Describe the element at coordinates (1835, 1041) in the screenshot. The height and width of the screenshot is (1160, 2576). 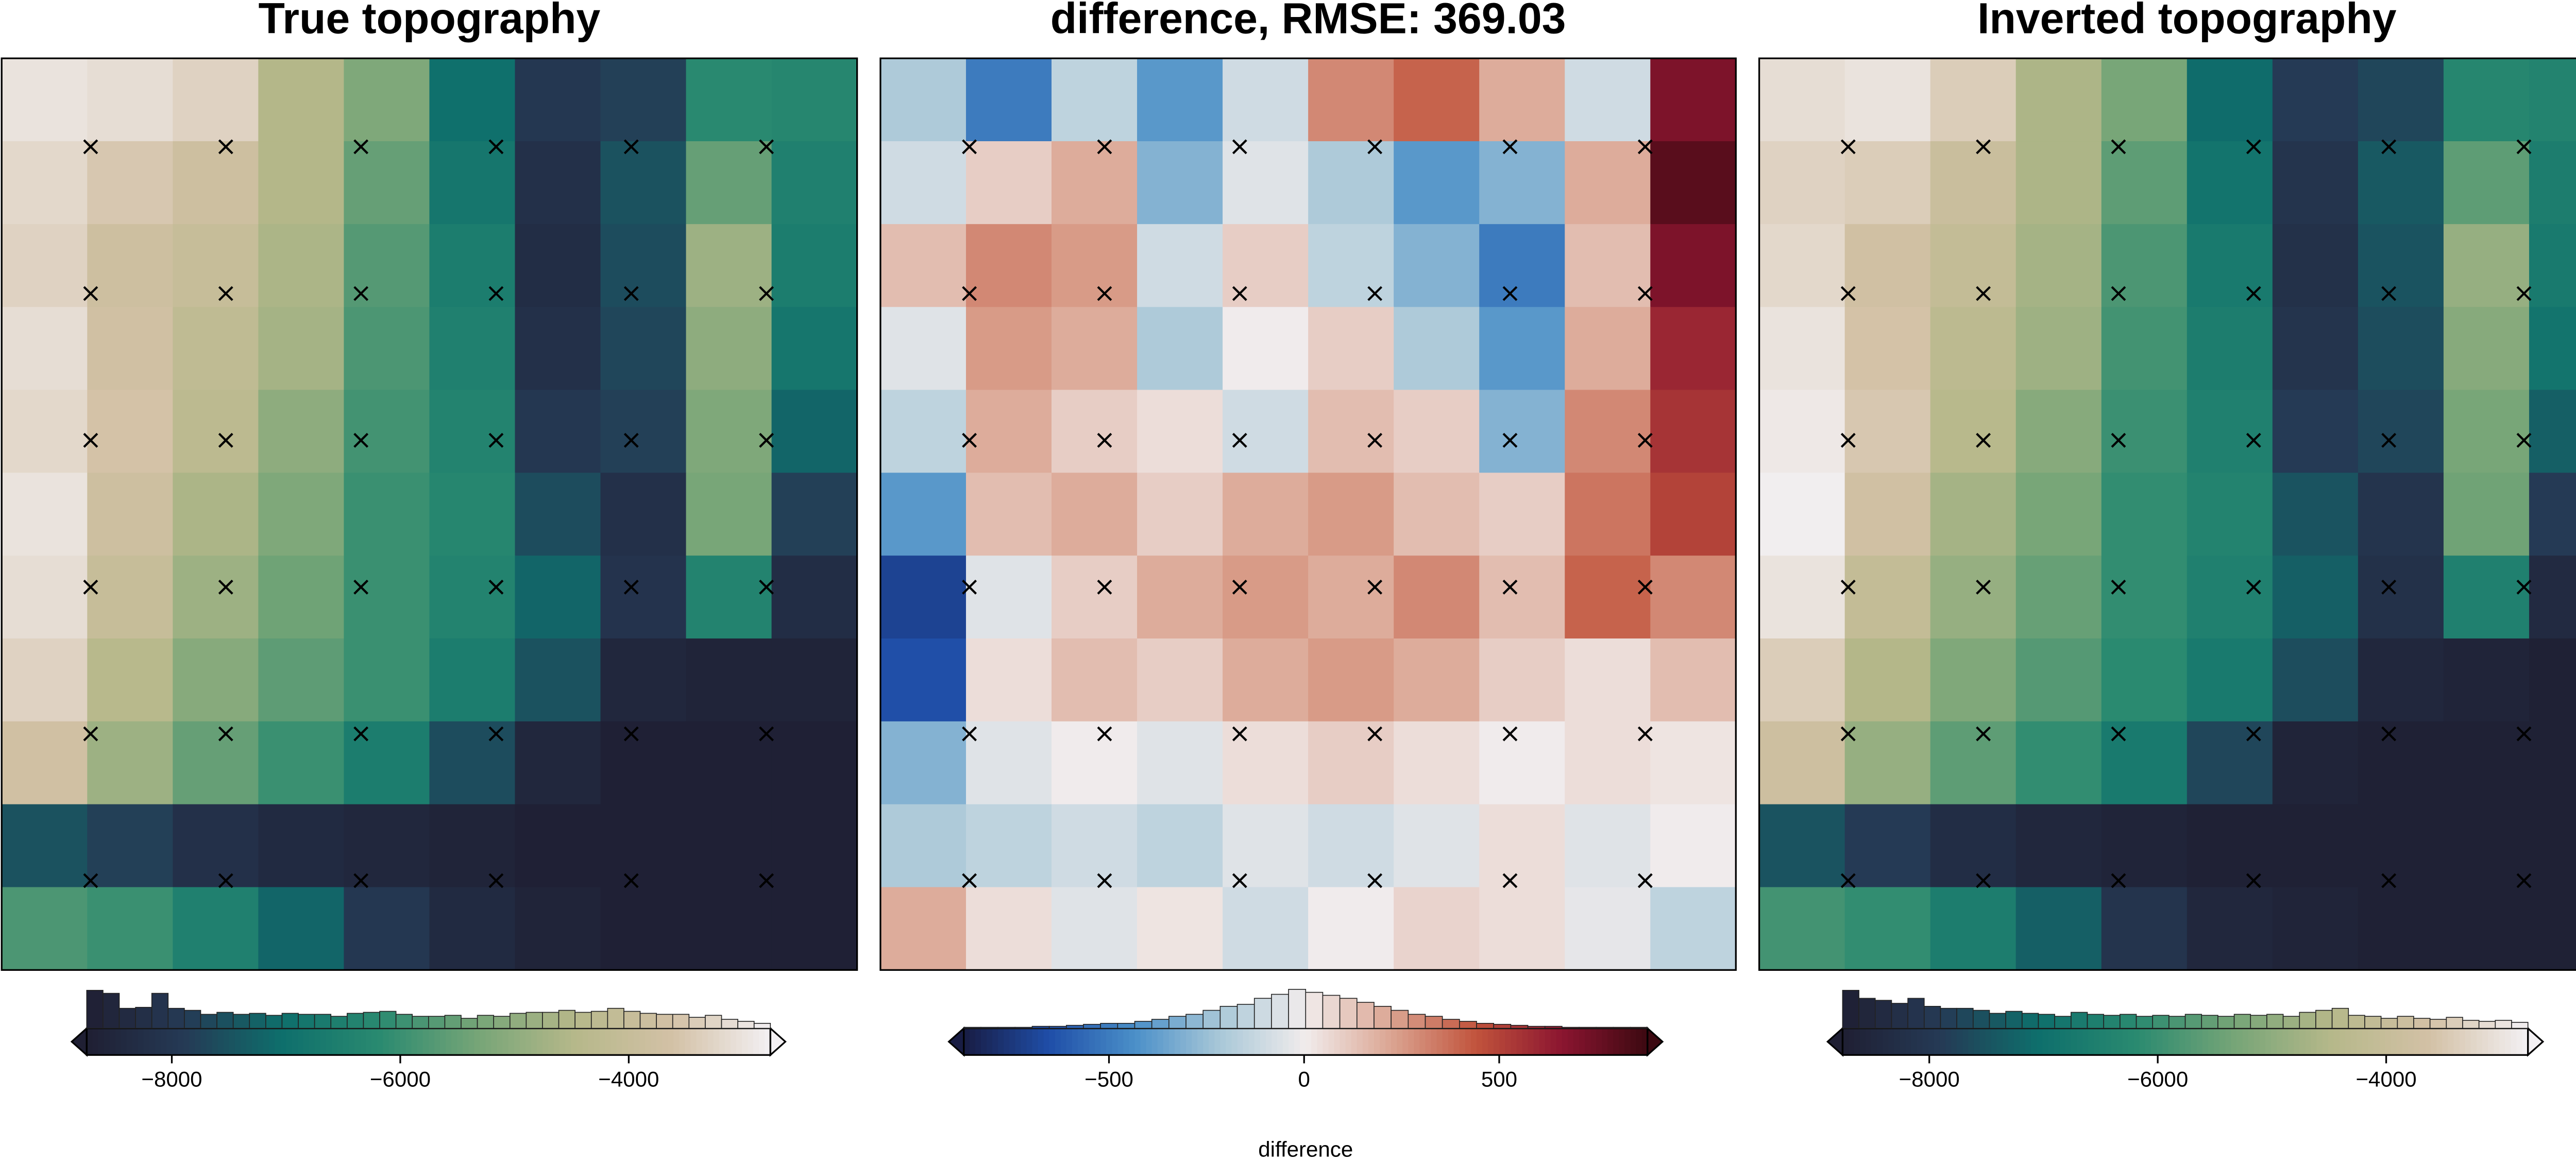
I see `colorbar-extend-low` at that location.